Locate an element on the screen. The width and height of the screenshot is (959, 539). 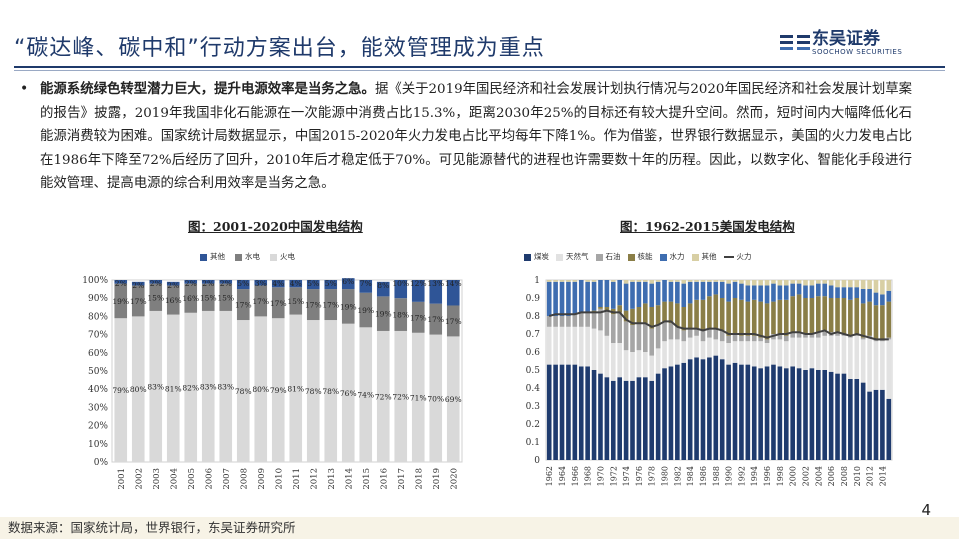
data-label: 17% is located at coordinates (435, 319).